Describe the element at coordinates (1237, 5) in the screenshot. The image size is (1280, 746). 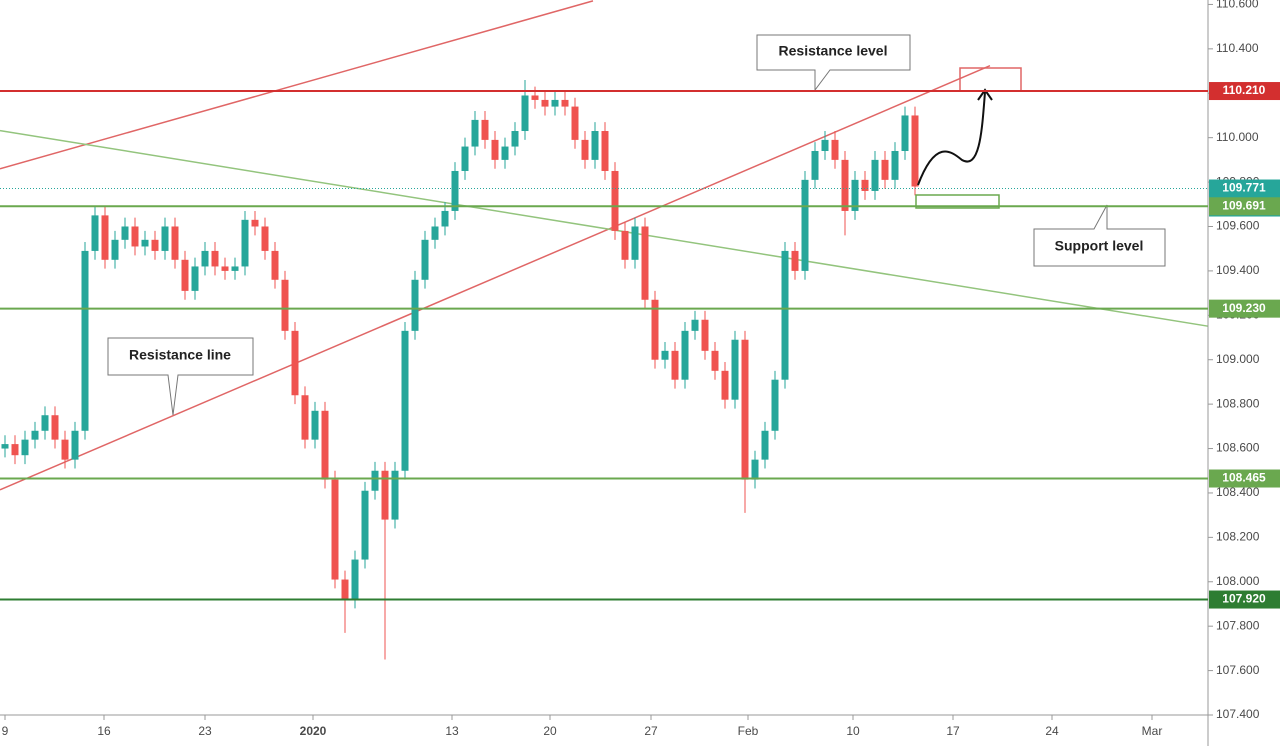
I see `y-tick-label: 110.600` at that location.